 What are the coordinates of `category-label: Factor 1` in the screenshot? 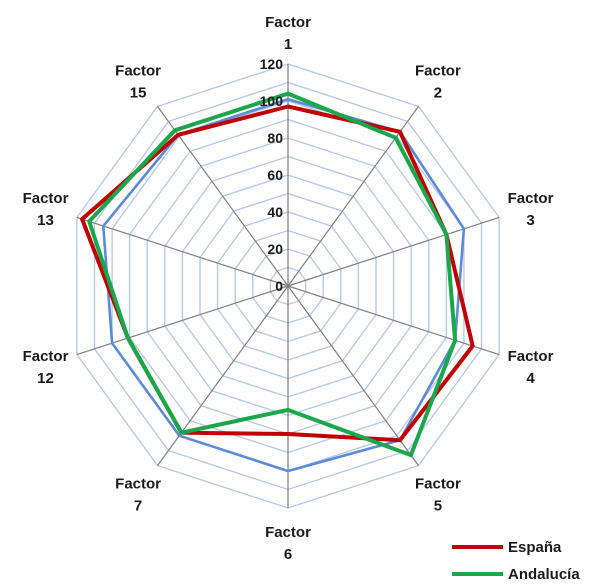 It's located at (288, 33).